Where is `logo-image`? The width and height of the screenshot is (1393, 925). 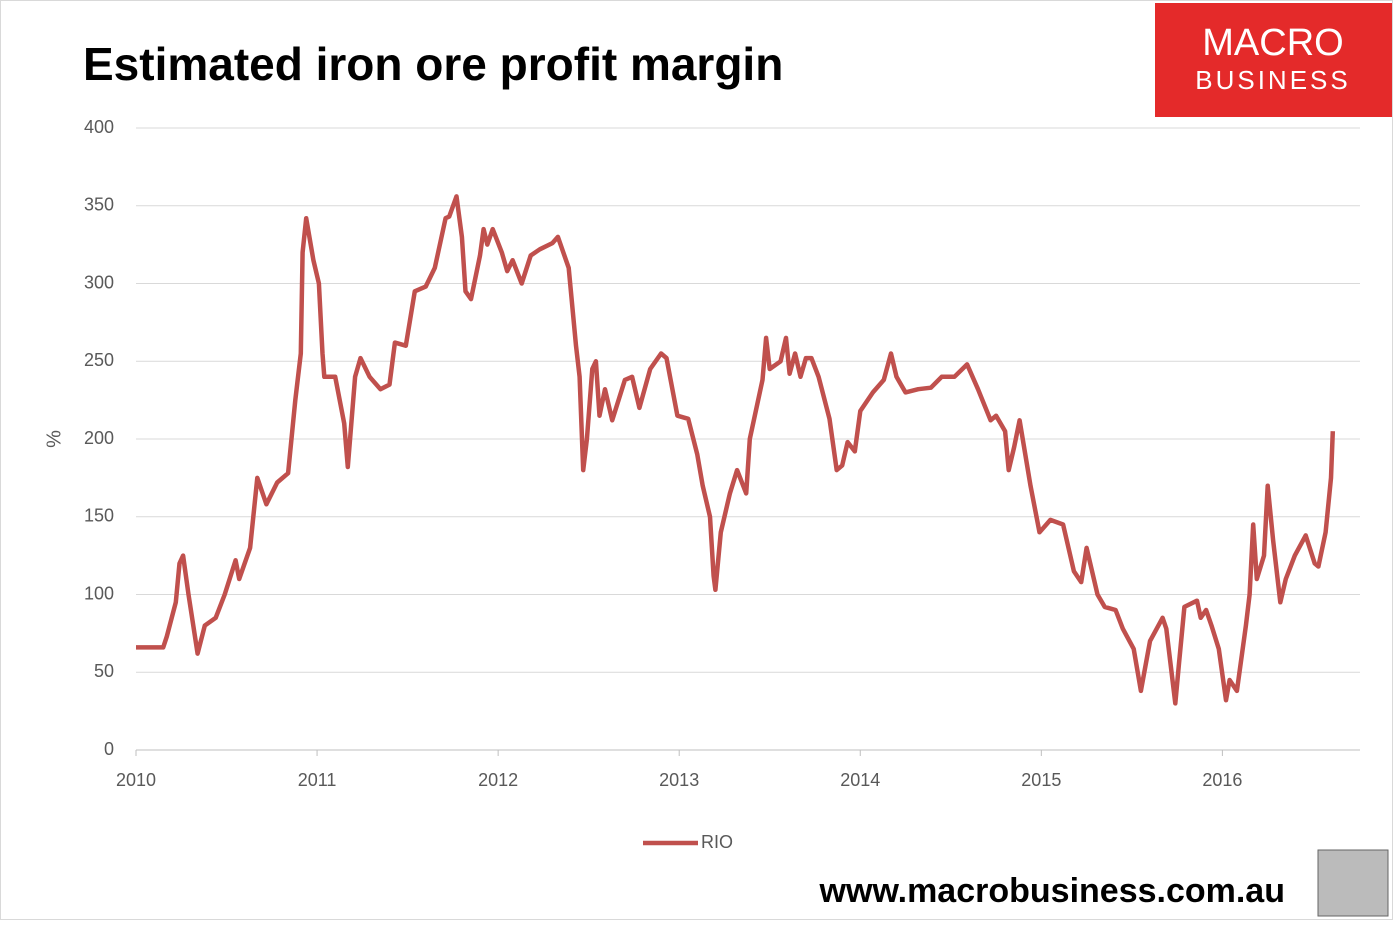
logo-image is located at coordinates (1353, 883).